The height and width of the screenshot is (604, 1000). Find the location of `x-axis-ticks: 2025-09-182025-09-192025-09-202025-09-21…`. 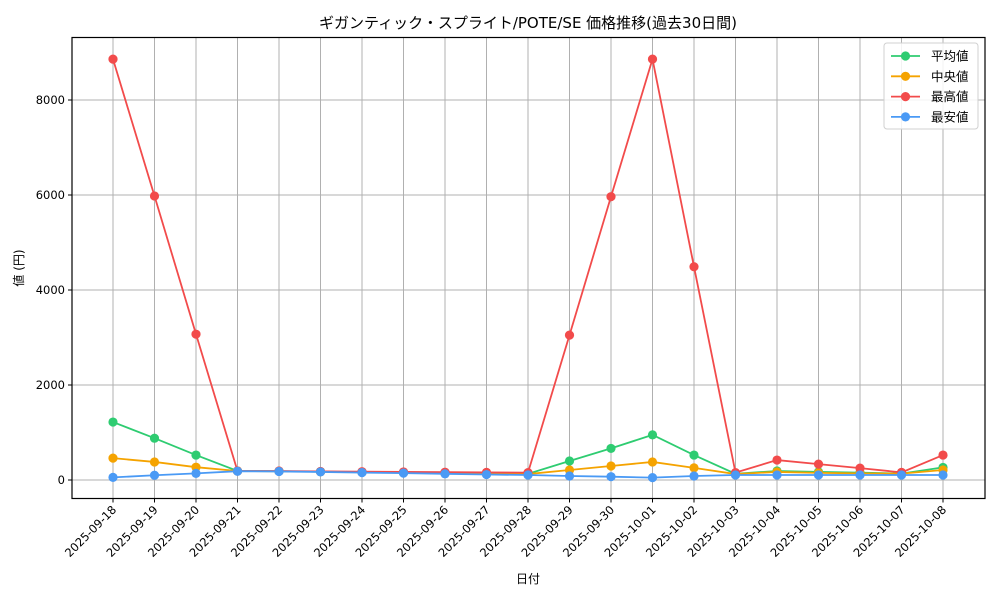

x-axis-ticks: 2025-09-182025-09-192025-09-202025-09-21… is located at coordinates (505, 529).